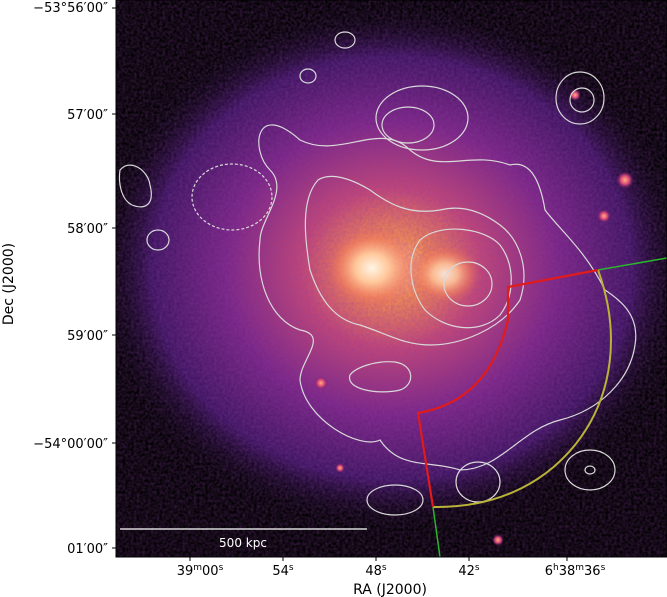 The image size is (667, 597). Describe the element at coordinates (243, 543) in the screenshot. I see `scale-bar-label: 500 kpc` at that location.